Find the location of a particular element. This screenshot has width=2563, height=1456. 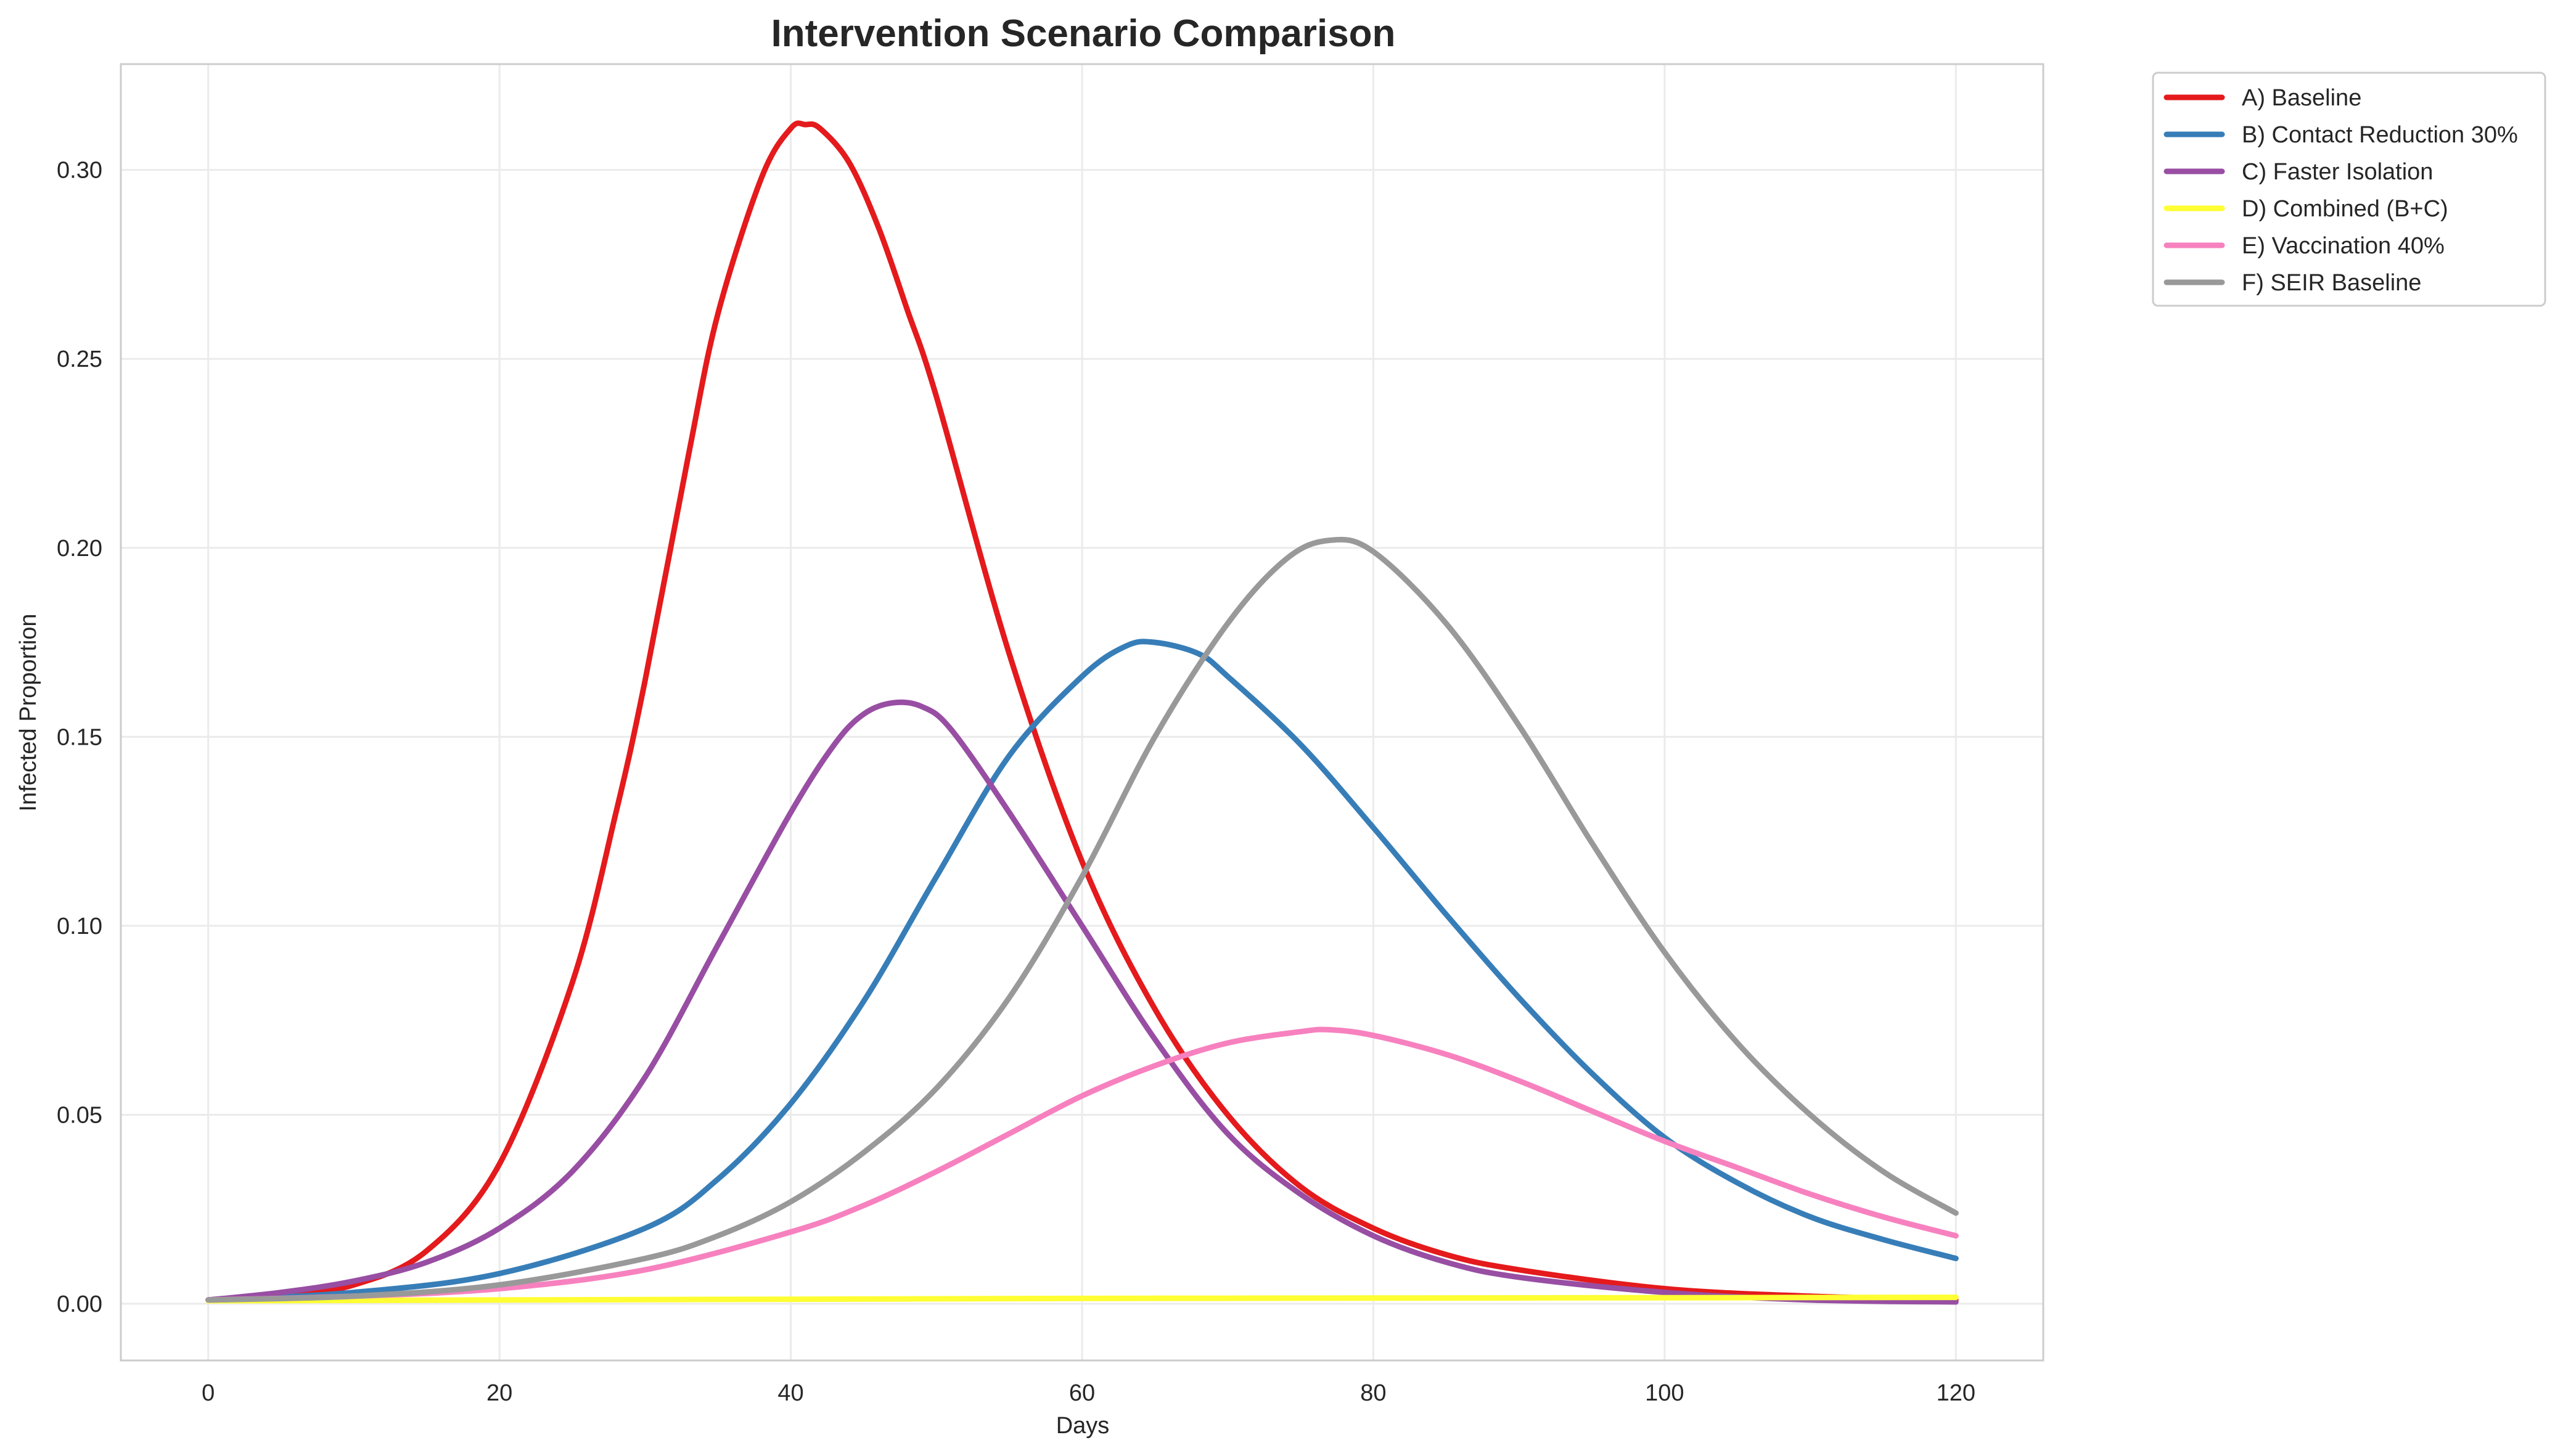

x-tick-label: 40 is located at coordinates (790, 1393).